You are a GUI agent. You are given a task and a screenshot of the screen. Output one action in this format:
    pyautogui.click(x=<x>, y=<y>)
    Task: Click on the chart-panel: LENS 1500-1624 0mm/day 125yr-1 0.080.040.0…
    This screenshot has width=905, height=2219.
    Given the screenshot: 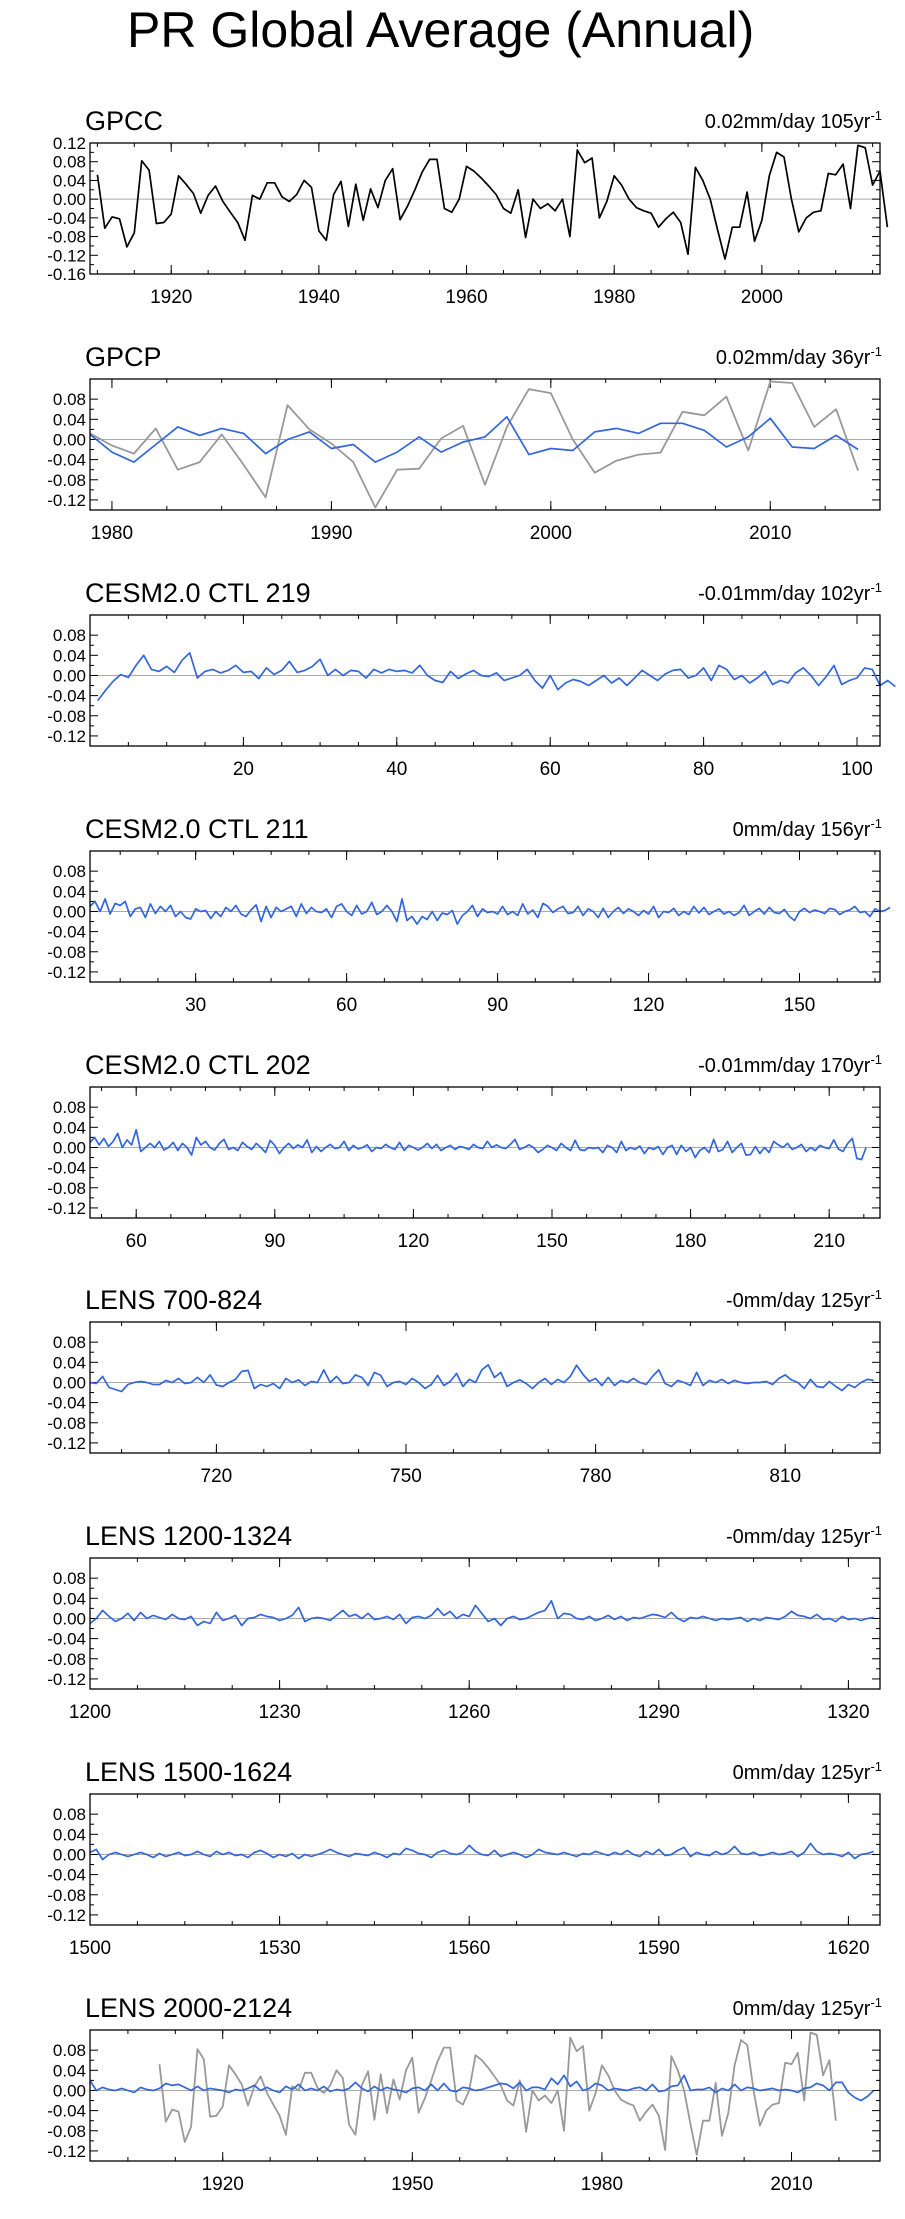 What is the action you would take?
    pyautogui.click(x=464, y=1858)
    